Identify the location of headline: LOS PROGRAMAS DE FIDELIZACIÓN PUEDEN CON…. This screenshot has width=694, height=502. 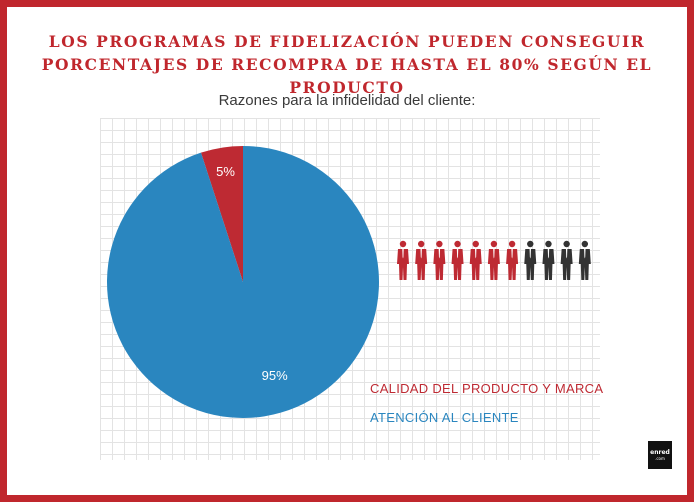
(347, 64).